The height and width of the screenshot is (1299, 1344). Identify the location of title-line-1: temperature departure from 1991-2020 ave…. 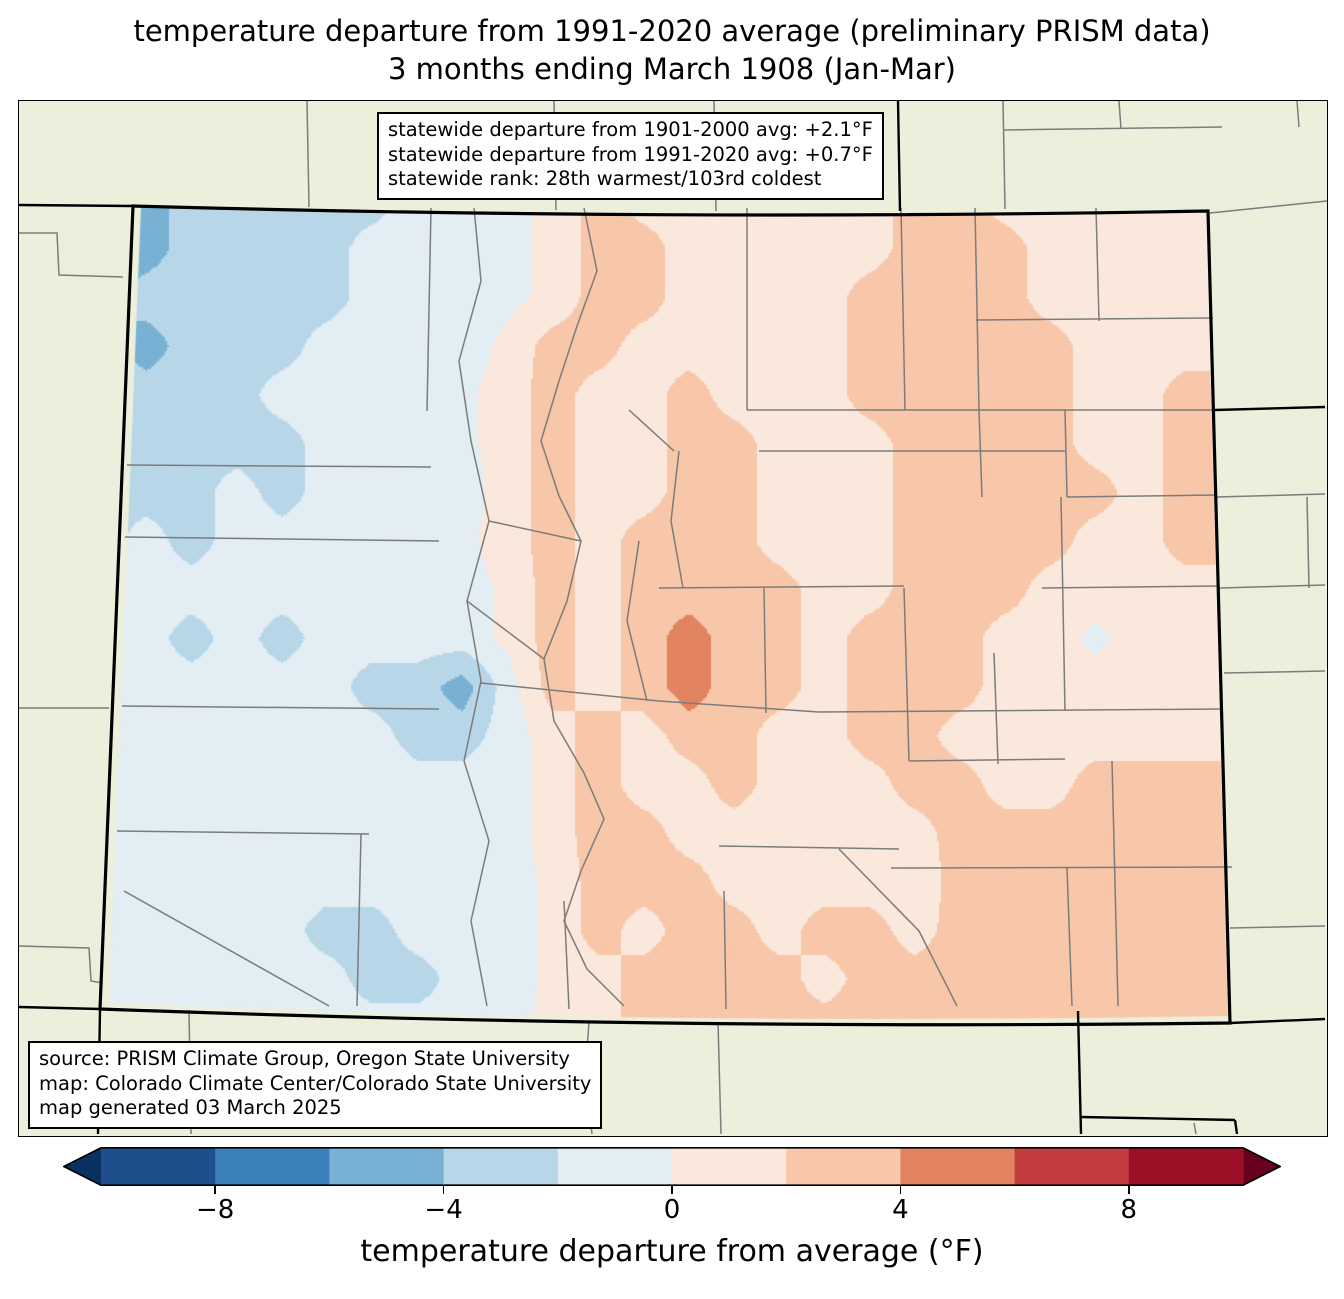
(672, 31).